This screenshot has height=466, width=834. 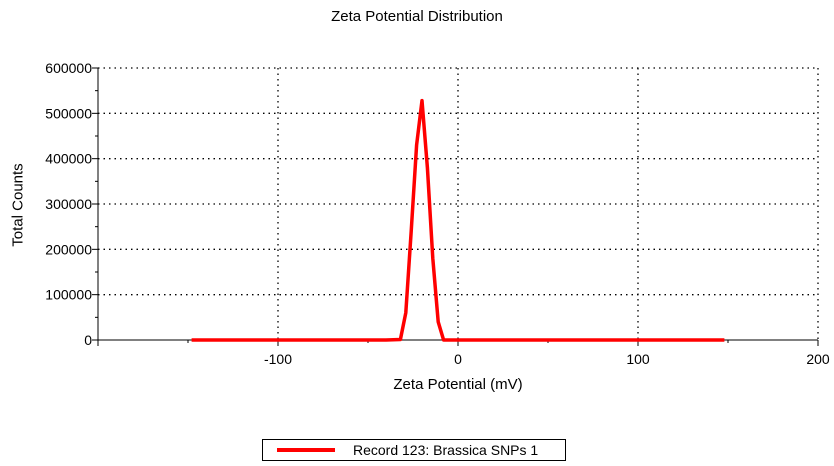 I want to click on y-tick-label: 500000, so click(x=68, y=113).